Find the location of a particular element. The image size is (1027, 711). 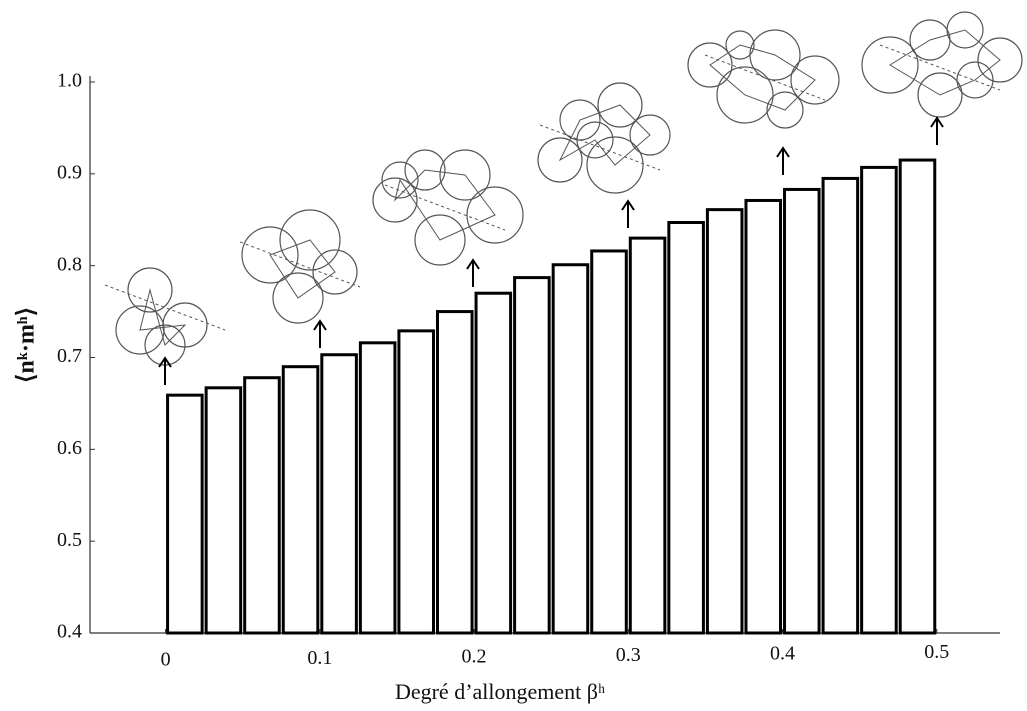

x-tick-label: 0.3 is located at coordinates (628, 655).